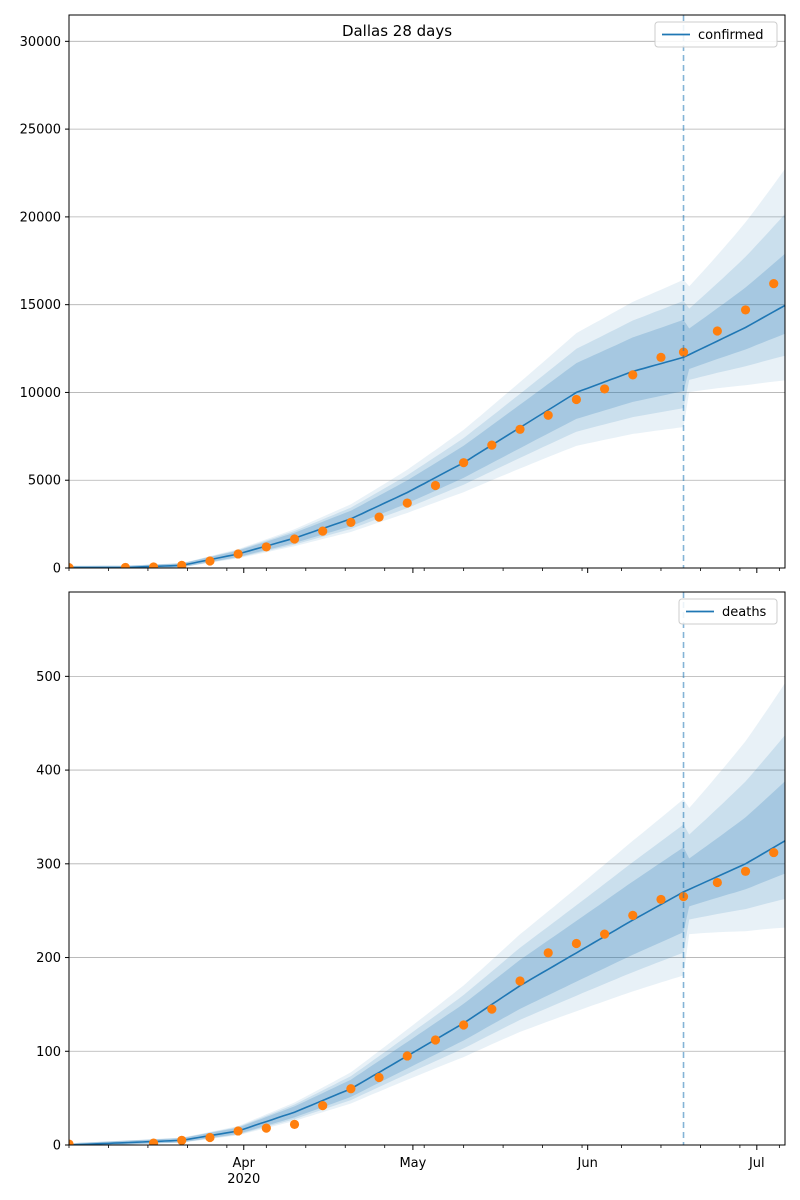  Describe the element at coordinates (412, 1163) in the screenshot. I see `x-tick-label: May` at that location.